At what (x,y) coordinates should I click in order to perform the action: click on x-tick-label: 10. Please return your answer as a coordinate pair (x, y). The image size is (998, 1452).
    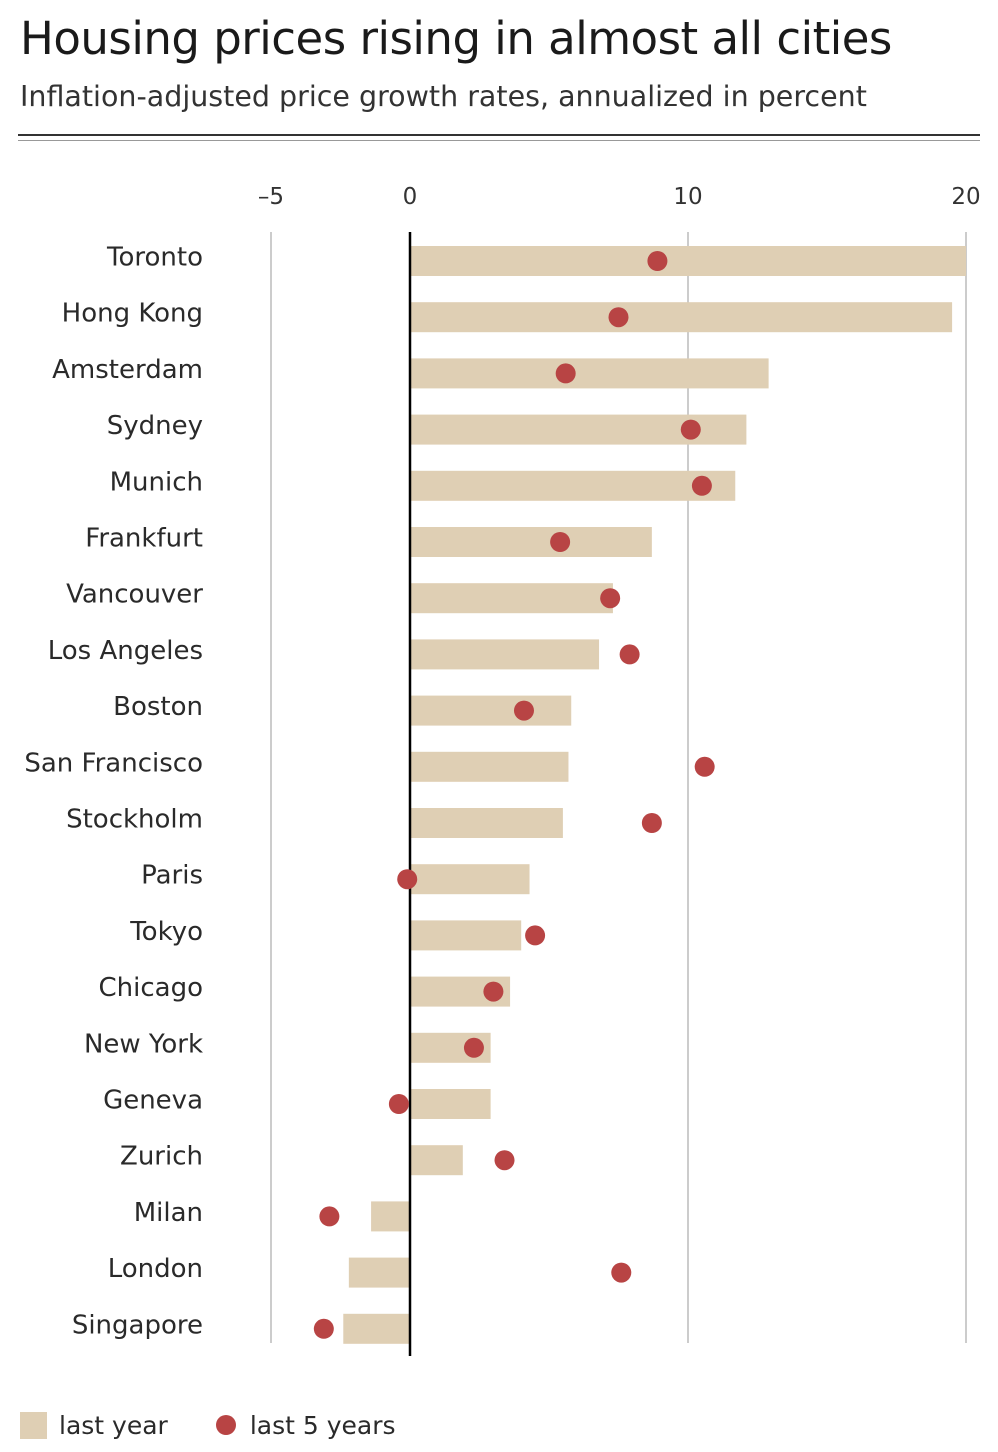
    Looking at the image, I should click on (687, 197).